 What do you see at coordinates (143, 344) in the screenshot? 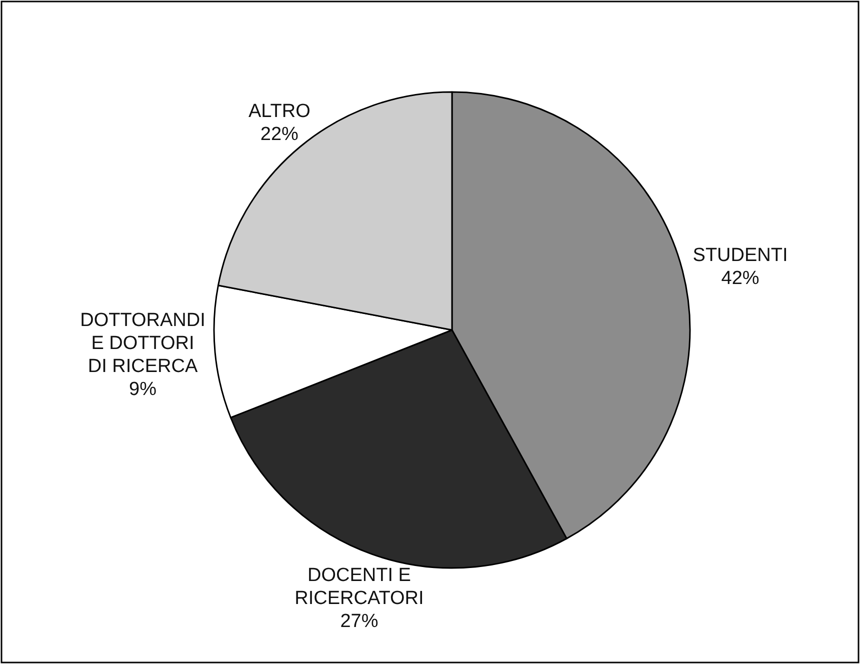
I see `slice-label: DOTTORANDI E DOTTORI DI RICERCA` at bounding box center [143, 344].